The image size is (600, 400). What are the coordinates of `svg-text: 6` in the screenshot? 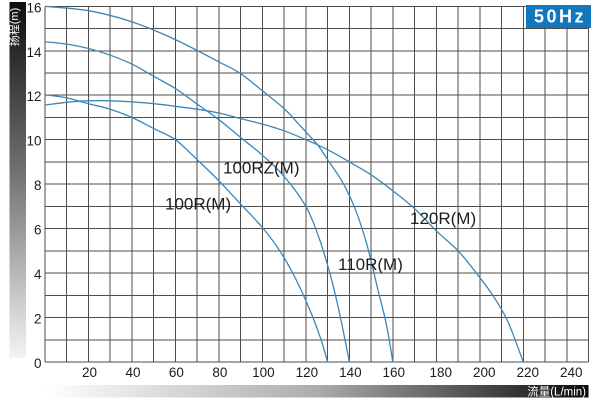 It's located at (38, 230).